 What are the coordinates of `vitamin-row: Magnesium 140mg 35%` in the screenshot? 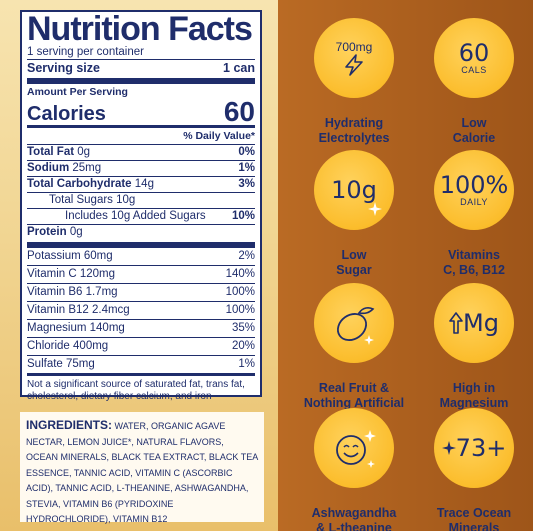 It's located at (141, 329).